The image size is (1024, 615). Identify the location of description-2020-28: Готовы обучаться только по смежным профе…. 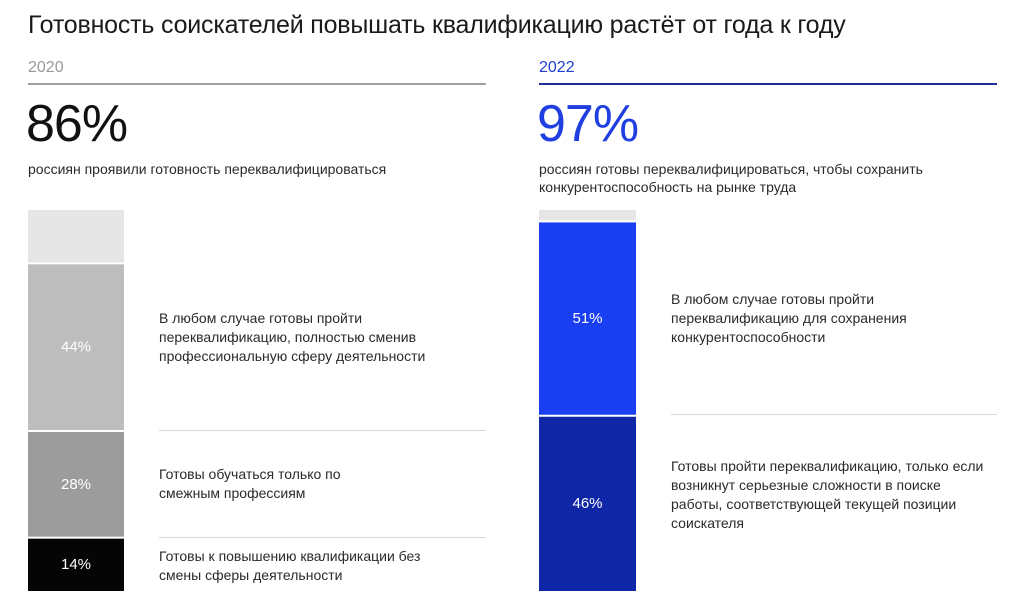
(250, 483).